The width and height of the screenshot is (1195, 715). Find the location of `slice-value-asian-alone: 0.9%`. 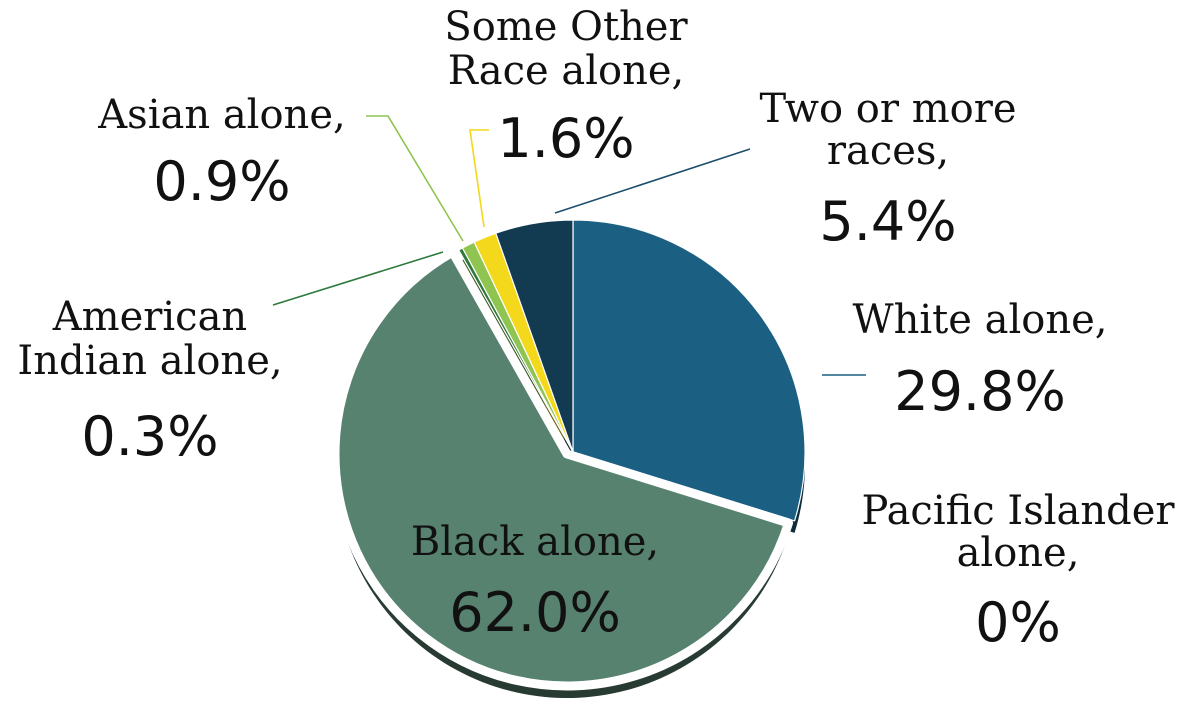

slice-value-asian-alone: 0.9% is located at coordinates (221, 181).